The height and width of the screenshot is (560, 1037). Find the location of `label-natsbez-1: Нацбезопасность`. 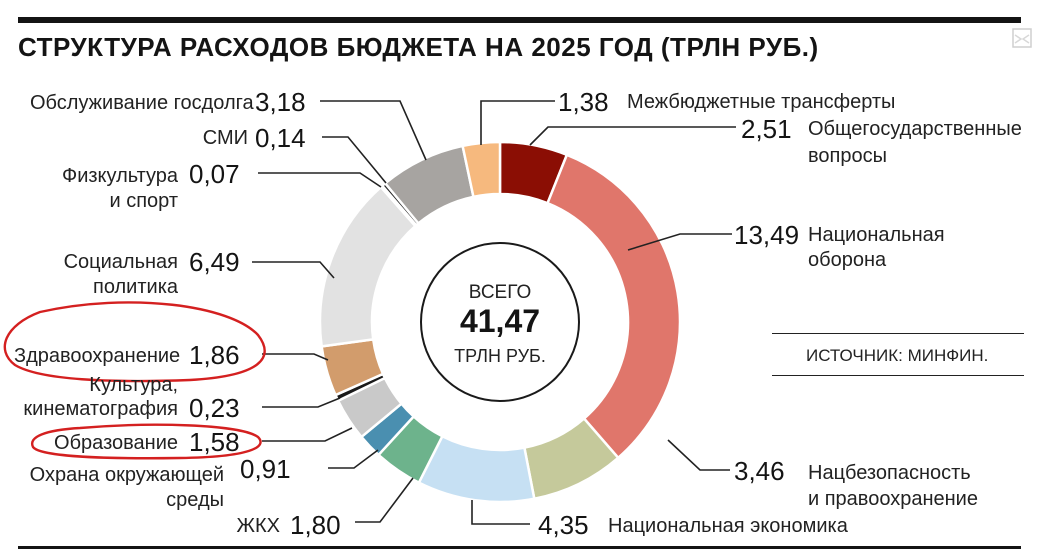

label-natsbez-1: Нацбезопасность is located at coordinates (889, 473).